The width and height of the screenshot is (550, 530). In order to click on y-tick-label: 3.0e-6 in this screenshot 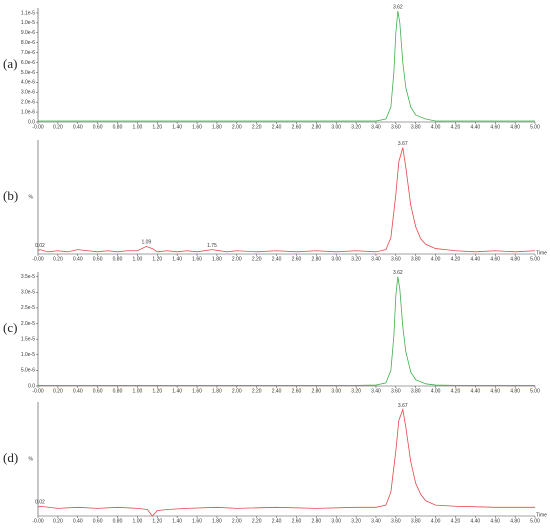, I will do `click(28, 93)`.